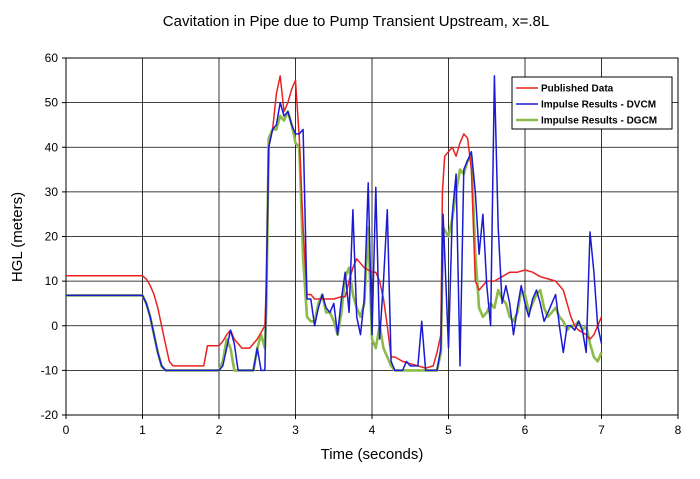 The height and width of the screenshot is (479, 700). What do you see at coordinates (577, 89) in the screenshot?
I see `legend-label-1: Published Data` at bounding box center [577, 89].